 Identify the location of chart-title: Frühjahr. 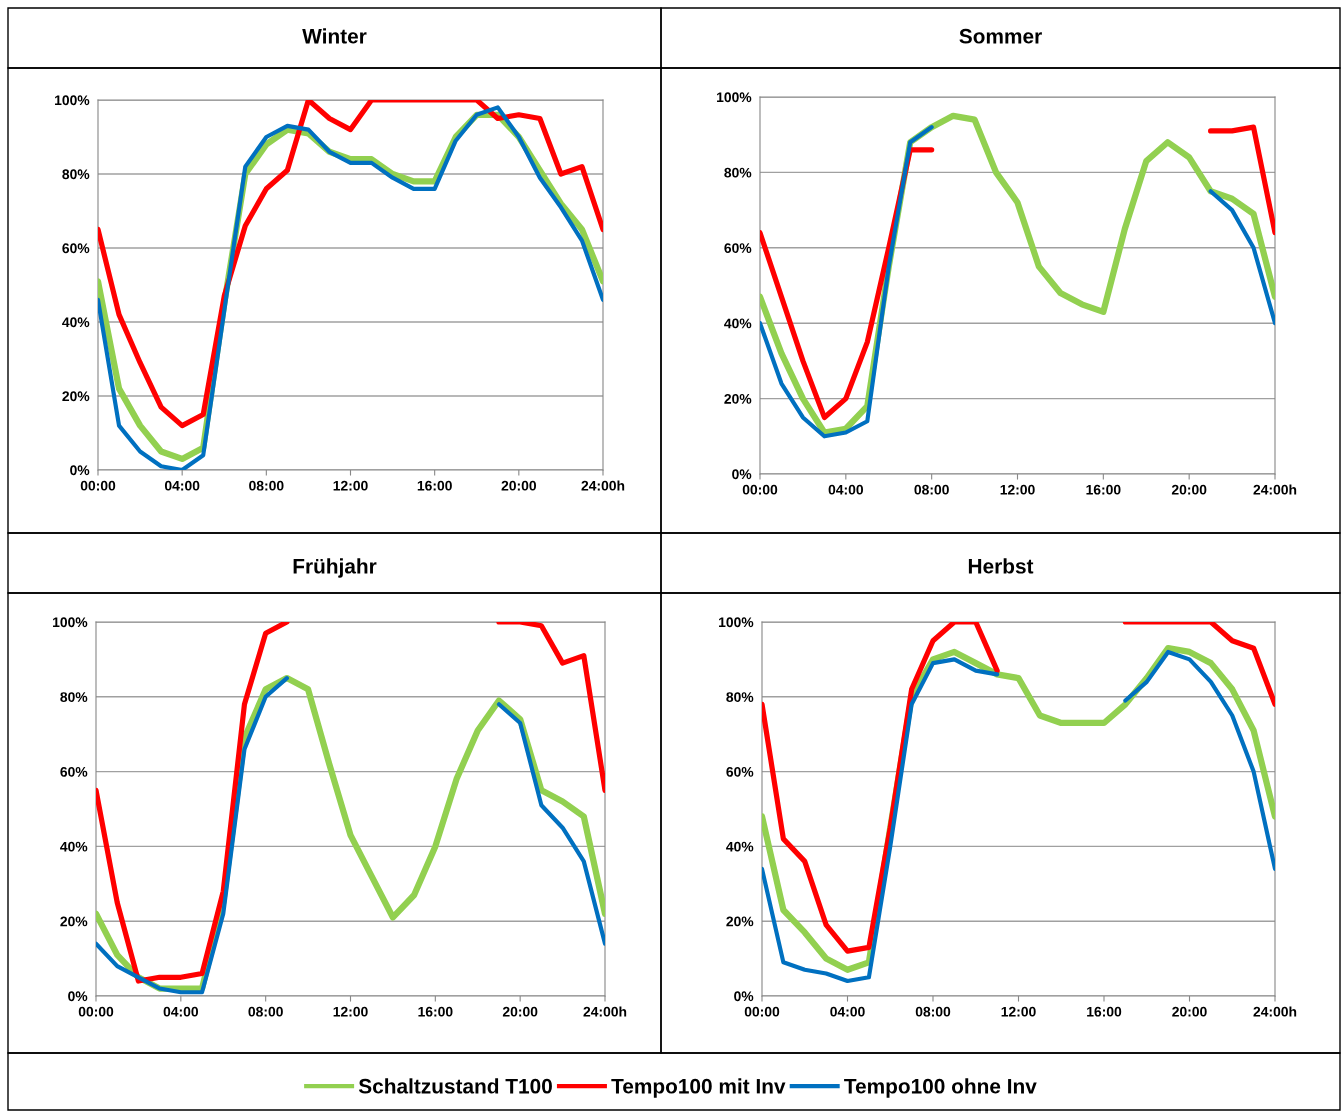
(335, 568).